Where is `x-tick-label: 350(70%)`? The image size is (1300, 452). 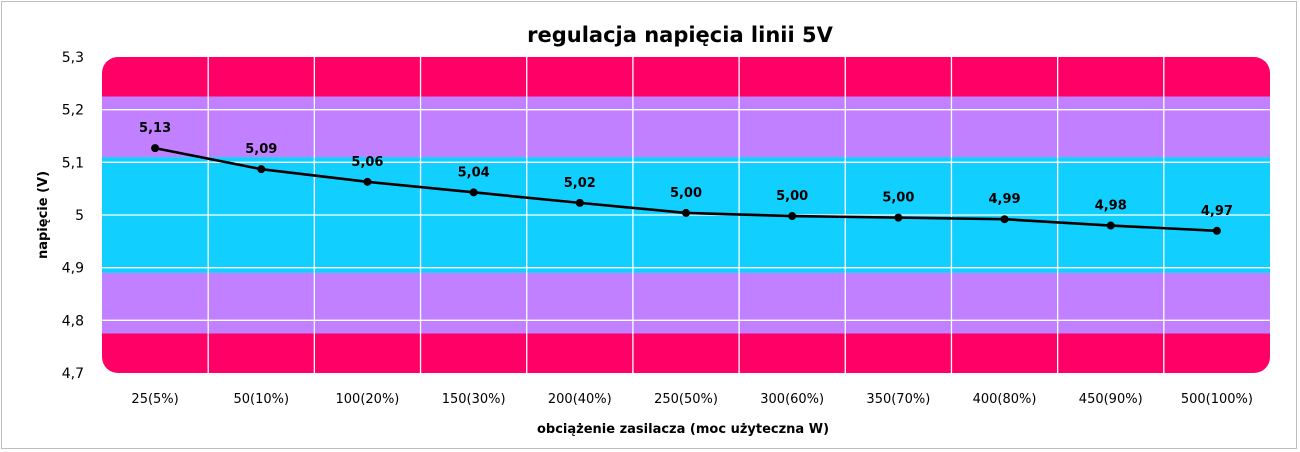
x-tick-label: 350(70%) is located at coordinates (898, 399).